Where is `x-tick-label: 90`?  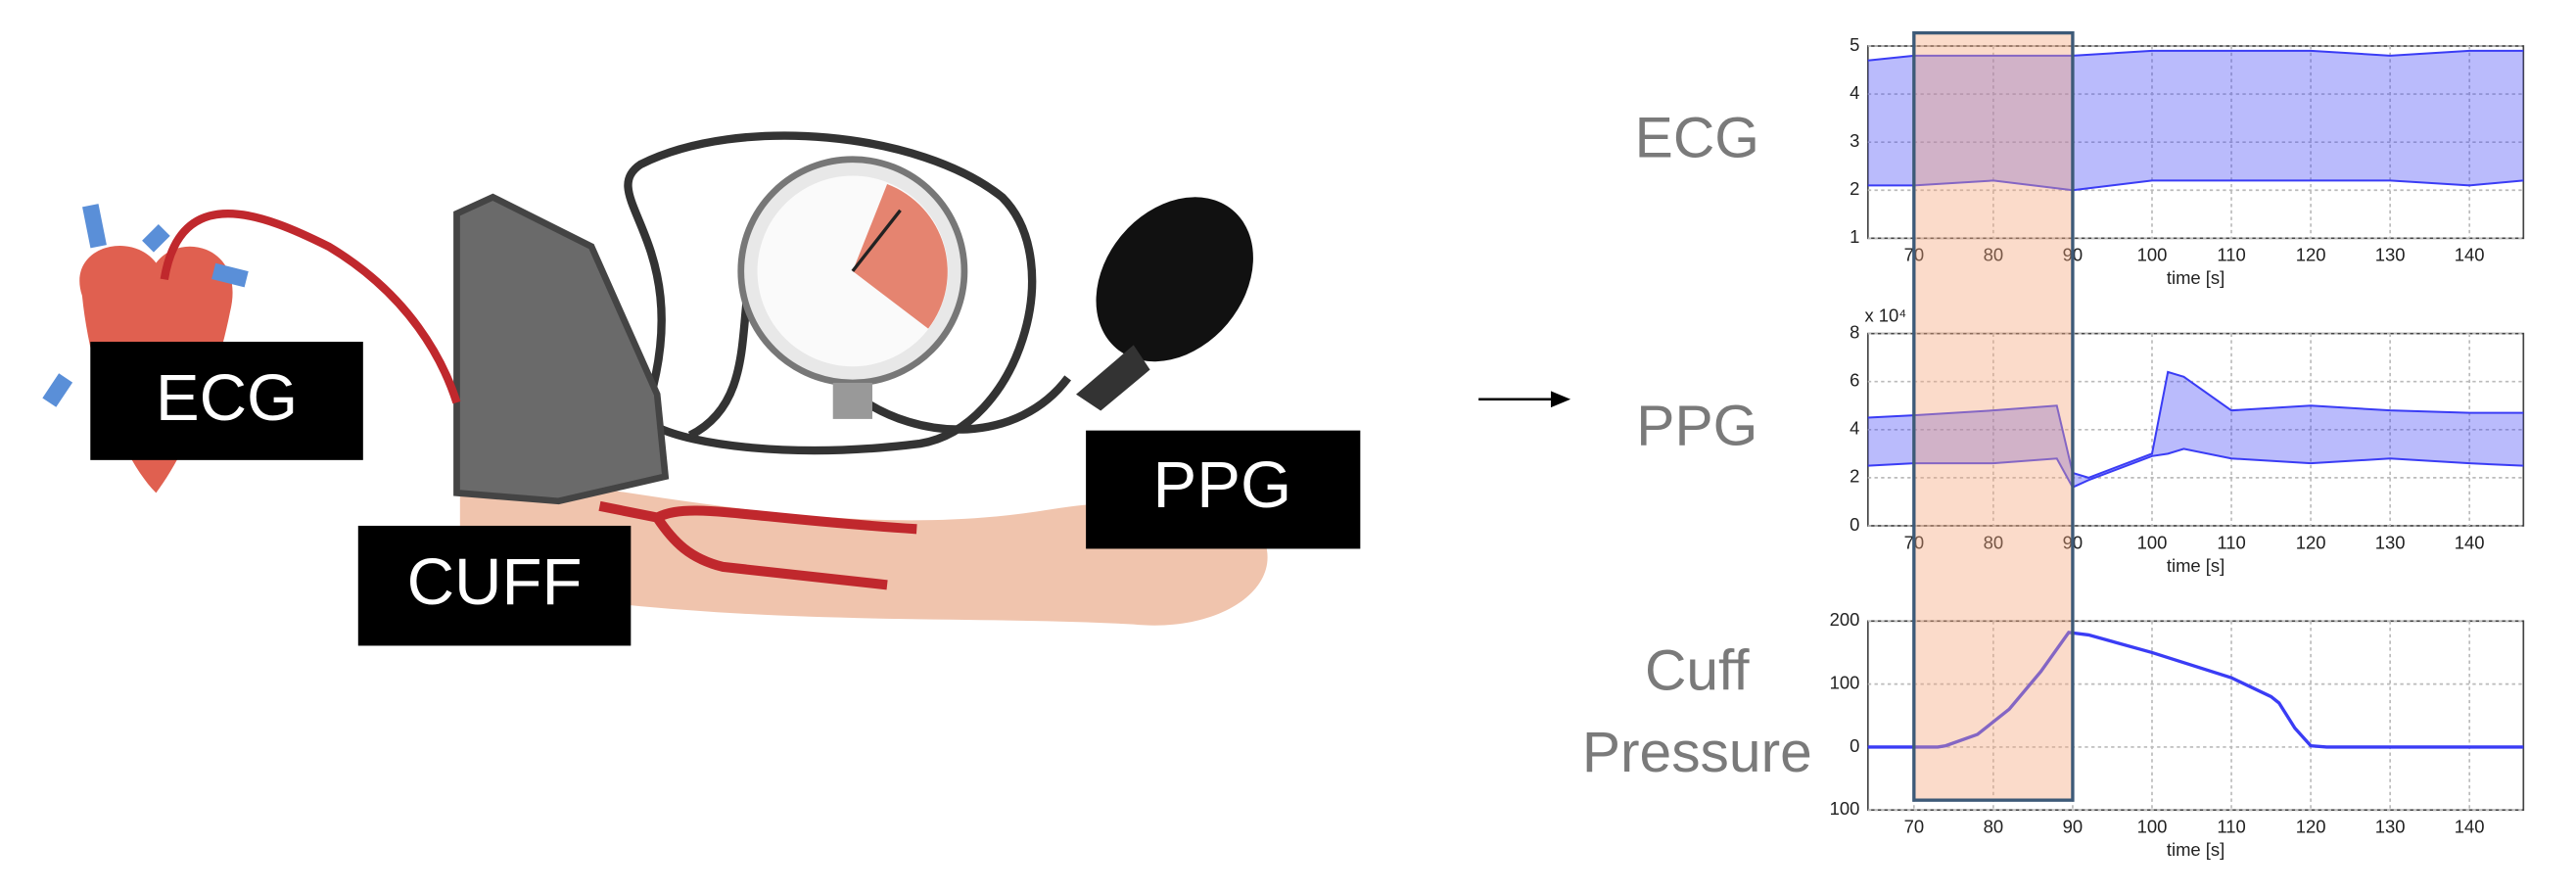 x-tick-label: 90 is located at coordinates (2073, 827).